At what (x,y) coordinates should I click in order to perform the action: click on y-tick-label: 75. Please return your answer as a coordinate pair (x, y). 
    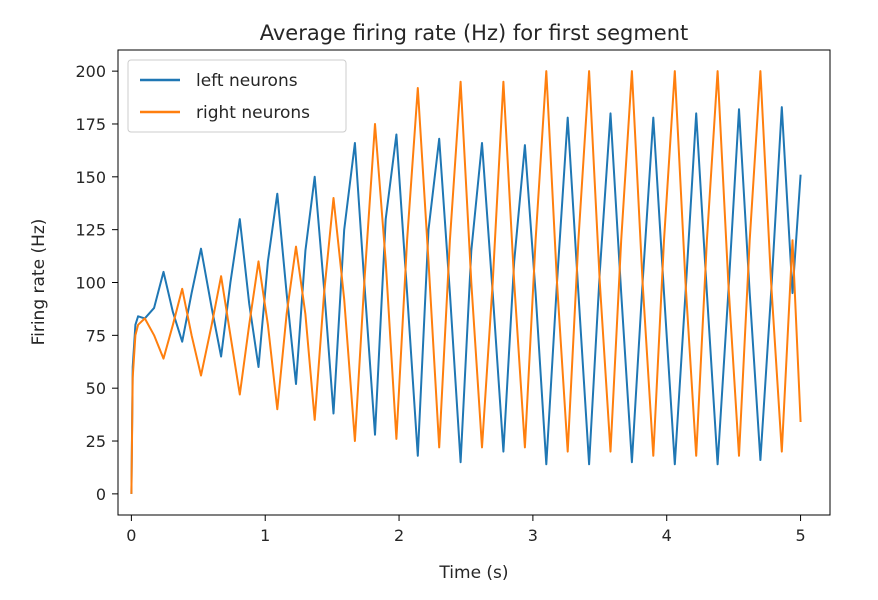
    Looking at the image, I should click on (96, 335).